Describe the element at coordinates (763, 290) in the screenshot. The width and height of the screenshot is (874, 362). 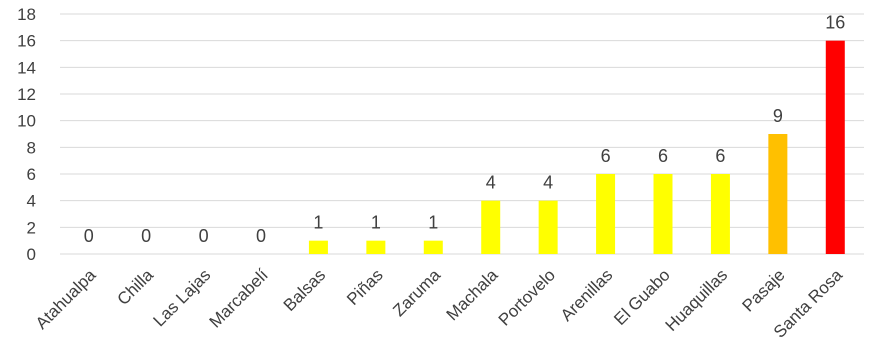
I see `category-label-12: Pasaje` at that location.